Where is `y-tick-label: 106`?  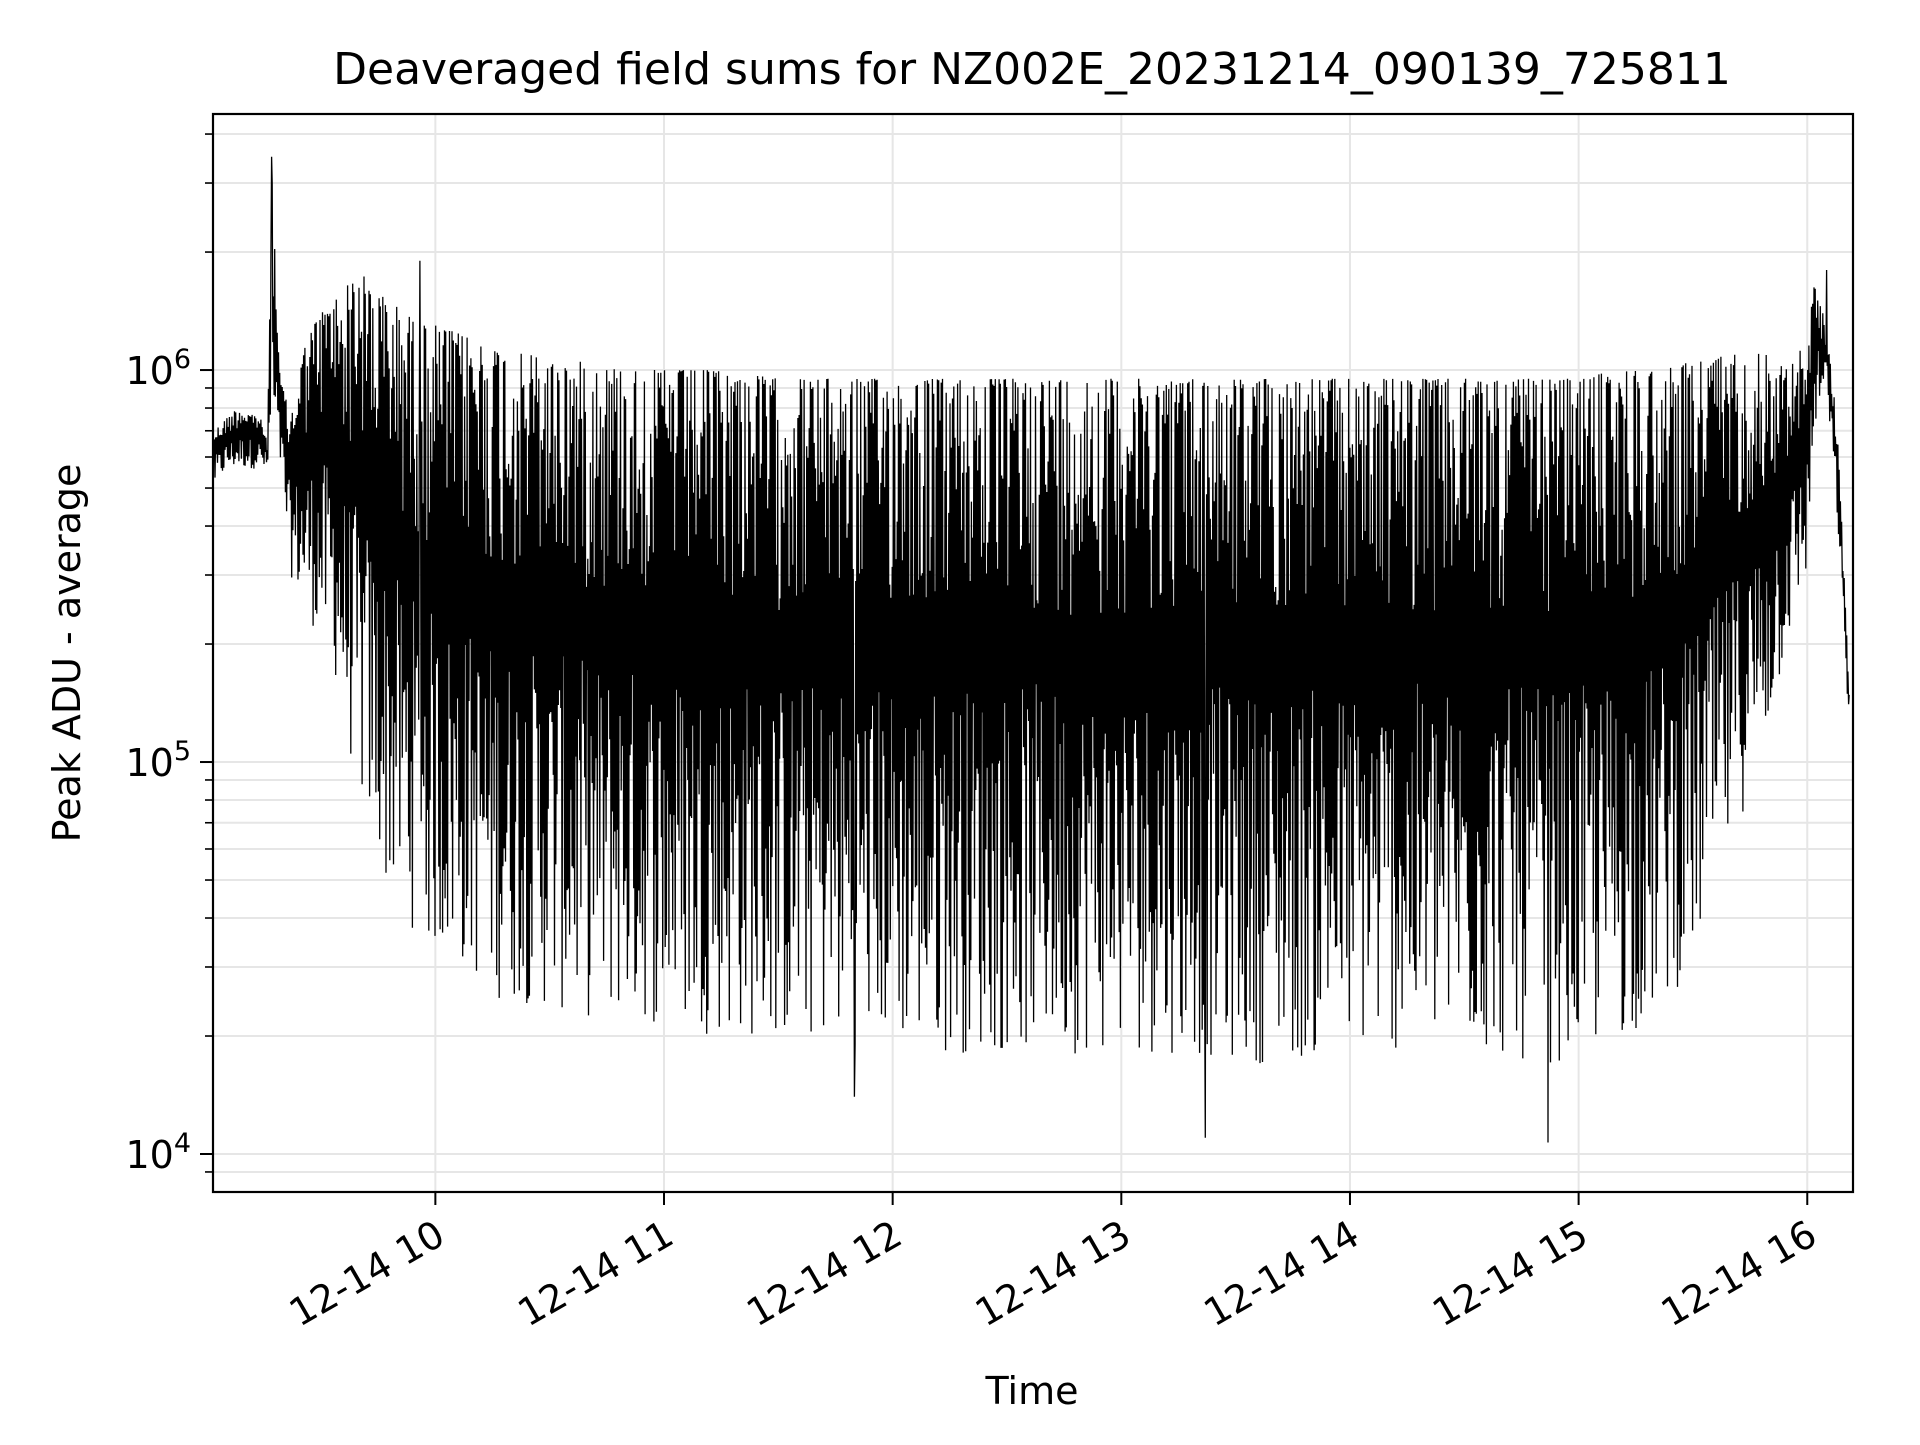 y-tick-label: 106 is located at coordinates (158, 368).